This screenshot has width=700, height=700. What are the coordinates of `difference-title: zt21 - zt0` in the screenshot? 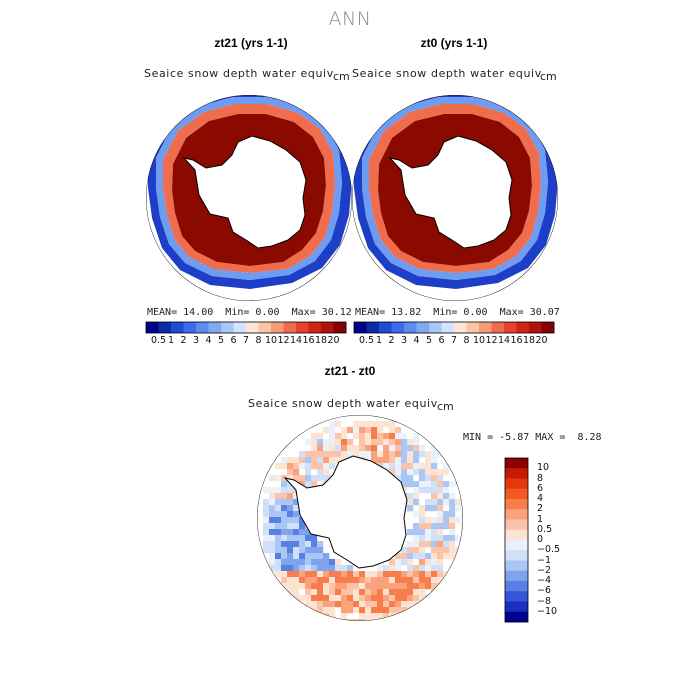 It's located at (350, 371).